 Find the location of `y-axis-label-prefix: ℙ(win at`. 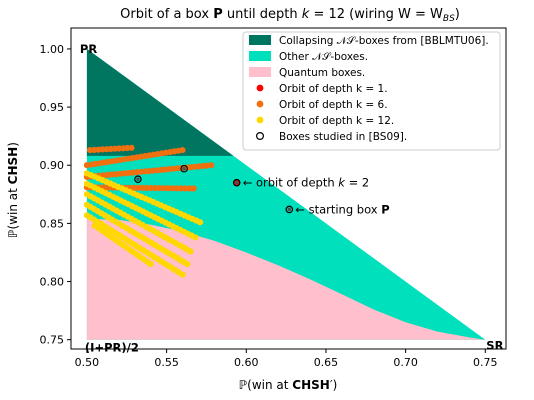

y-axis-label-prefix: ℙ(win at is located at coordinates (13, 211).